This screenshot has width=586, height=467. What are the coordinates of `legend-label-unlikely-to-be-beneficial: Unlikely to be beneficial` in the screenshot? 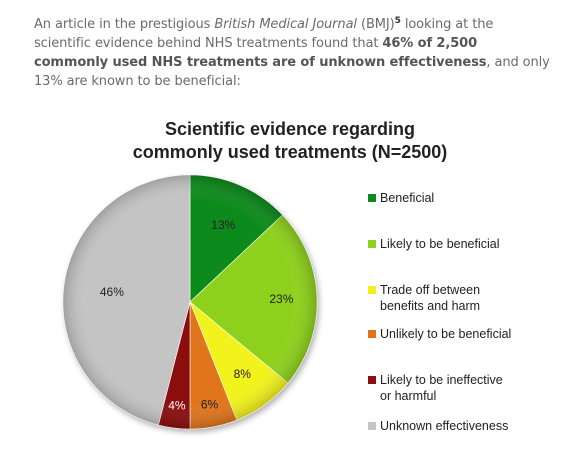 It's located at (445, 334).